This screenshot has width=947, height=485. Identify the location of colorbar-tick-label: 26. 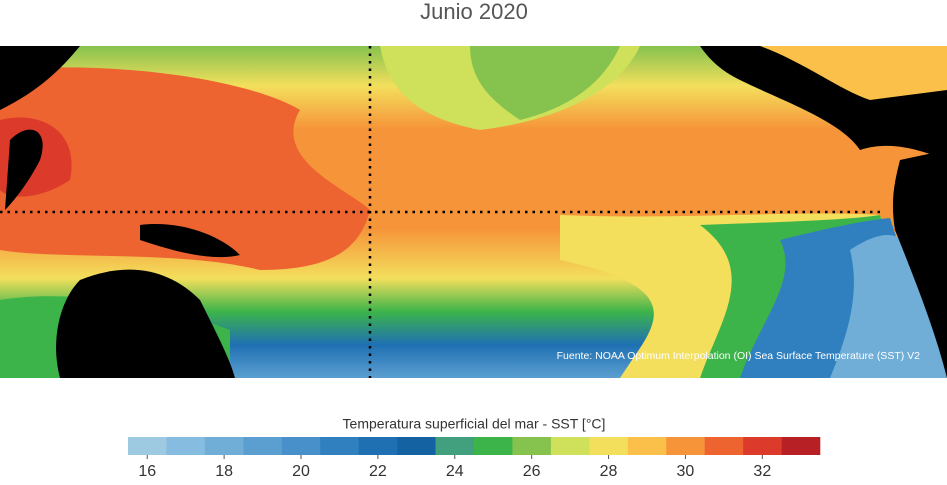
(532, 471).